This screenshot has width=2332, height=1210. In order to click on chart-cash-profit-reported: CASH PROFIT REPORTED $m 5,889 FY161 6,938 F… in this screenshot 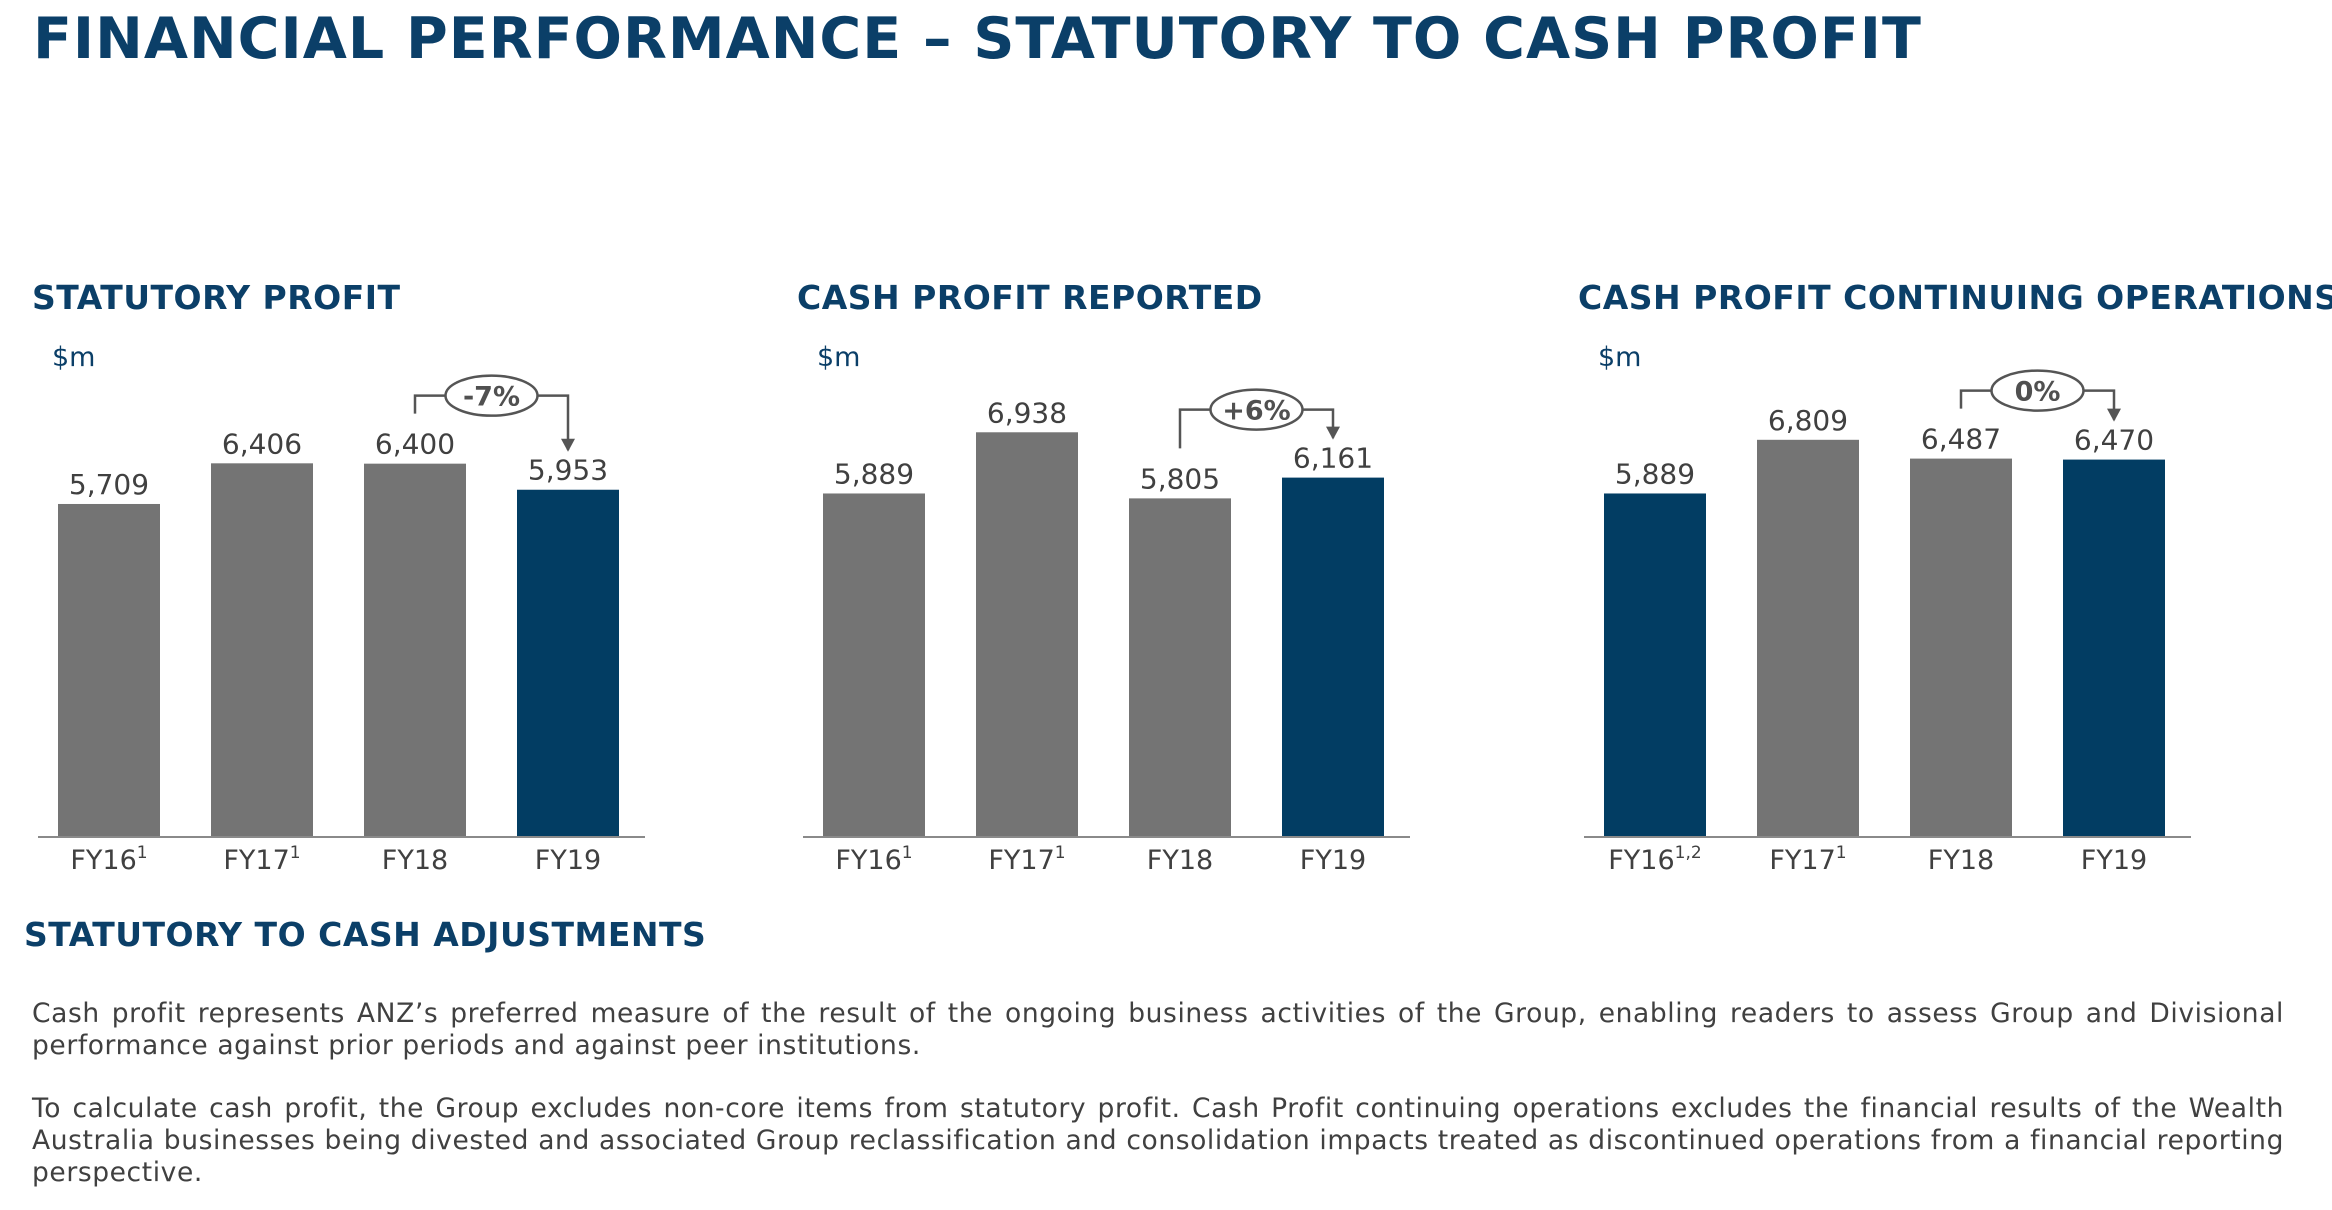, I will do `click(1117, 580)`.